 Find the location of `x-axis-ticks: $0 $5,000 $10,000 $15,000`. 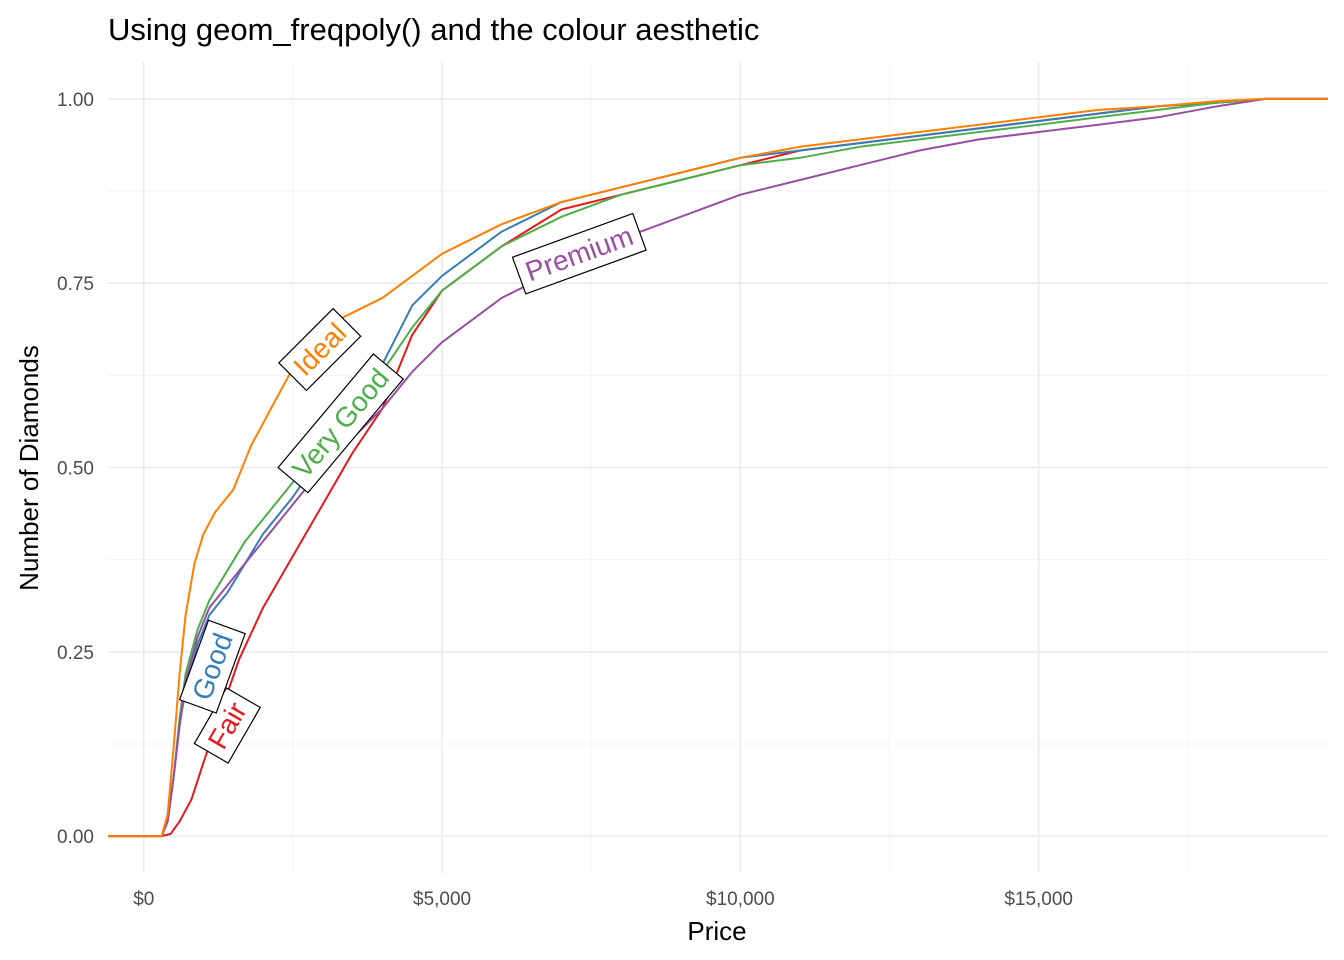

x-axis-ticks: $0 $5,000 $10,000 $15,000 is located at coordinates (603, 899).